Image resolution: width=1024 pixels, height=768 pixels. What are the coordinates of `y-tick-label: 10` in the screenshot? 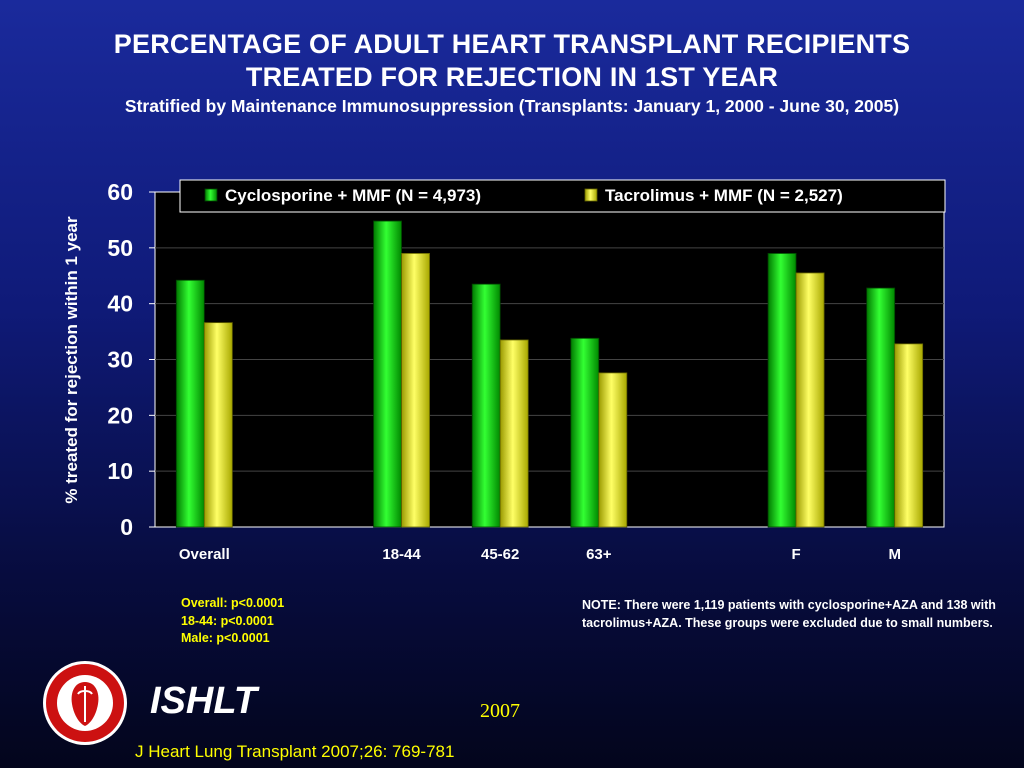 It's located at (120, 471).